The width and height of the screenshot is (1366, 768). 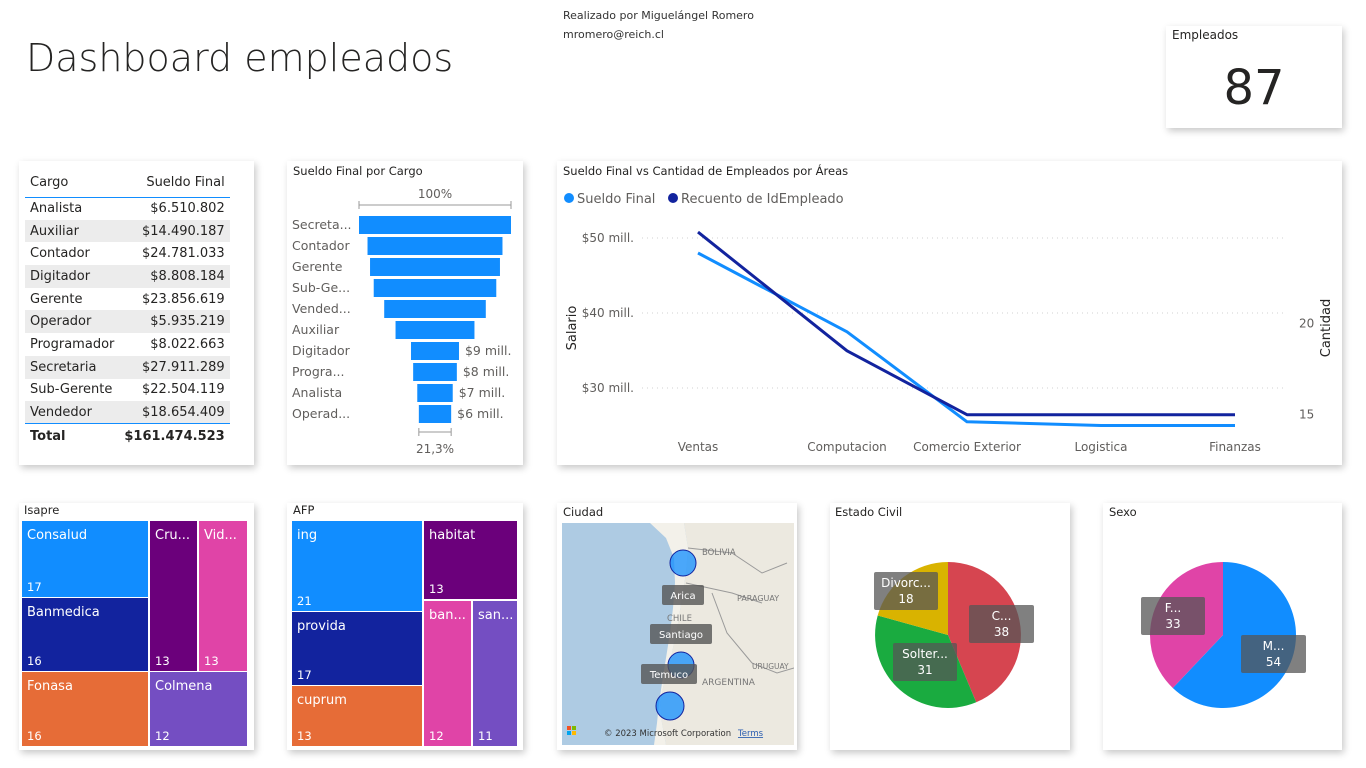 I want to click on treemap-cell: cuprum 13, so click(x=357, y=716).